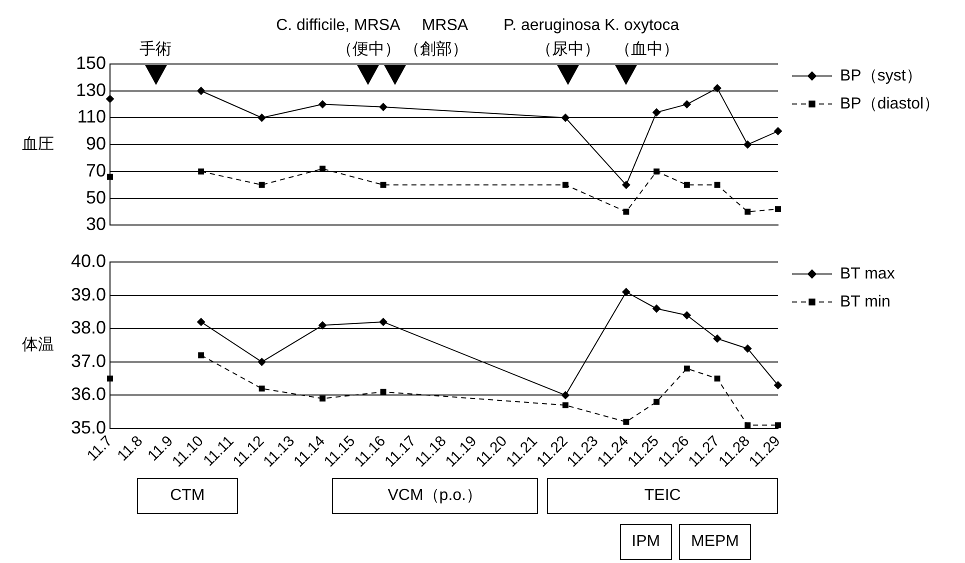  I want to click on text: C. difficile, MRSA （便中）, so click(338, 38).